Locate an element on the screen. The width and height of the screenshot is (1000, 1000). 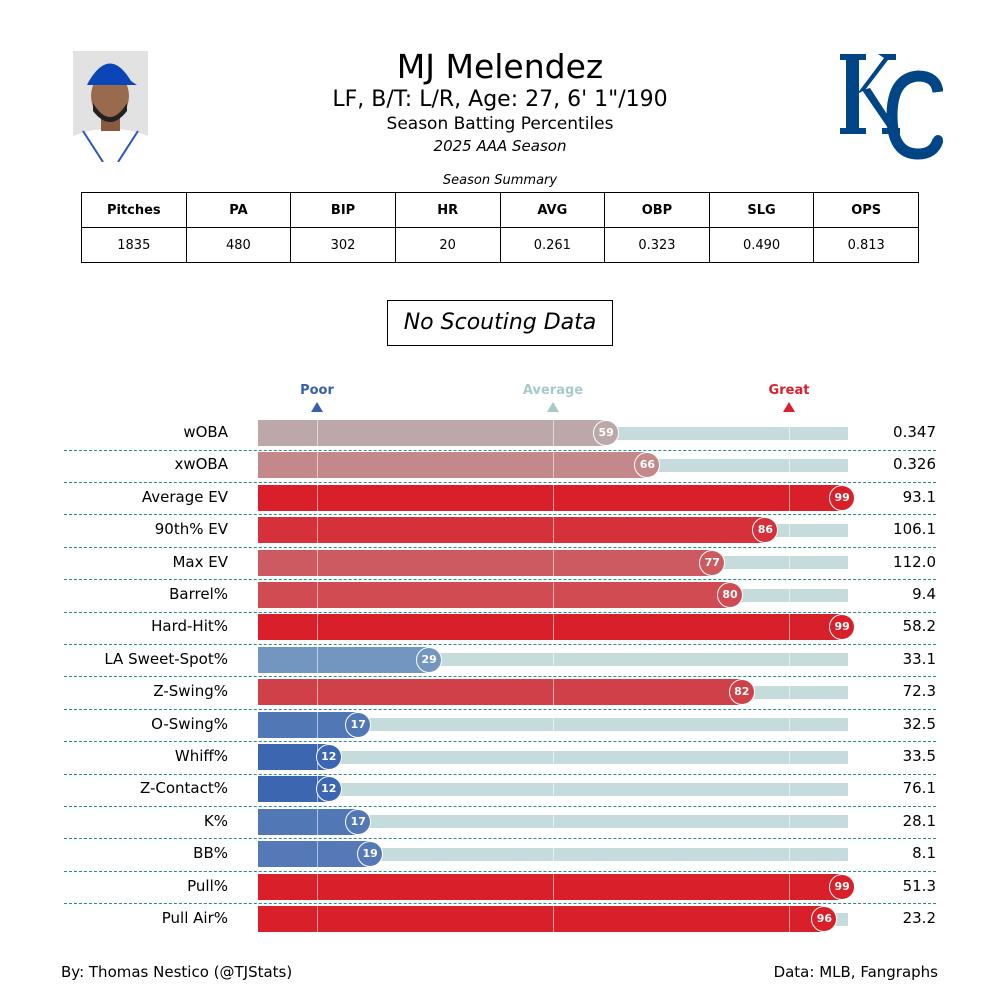
scale-marker-icon is located at coordinates (317, 407).